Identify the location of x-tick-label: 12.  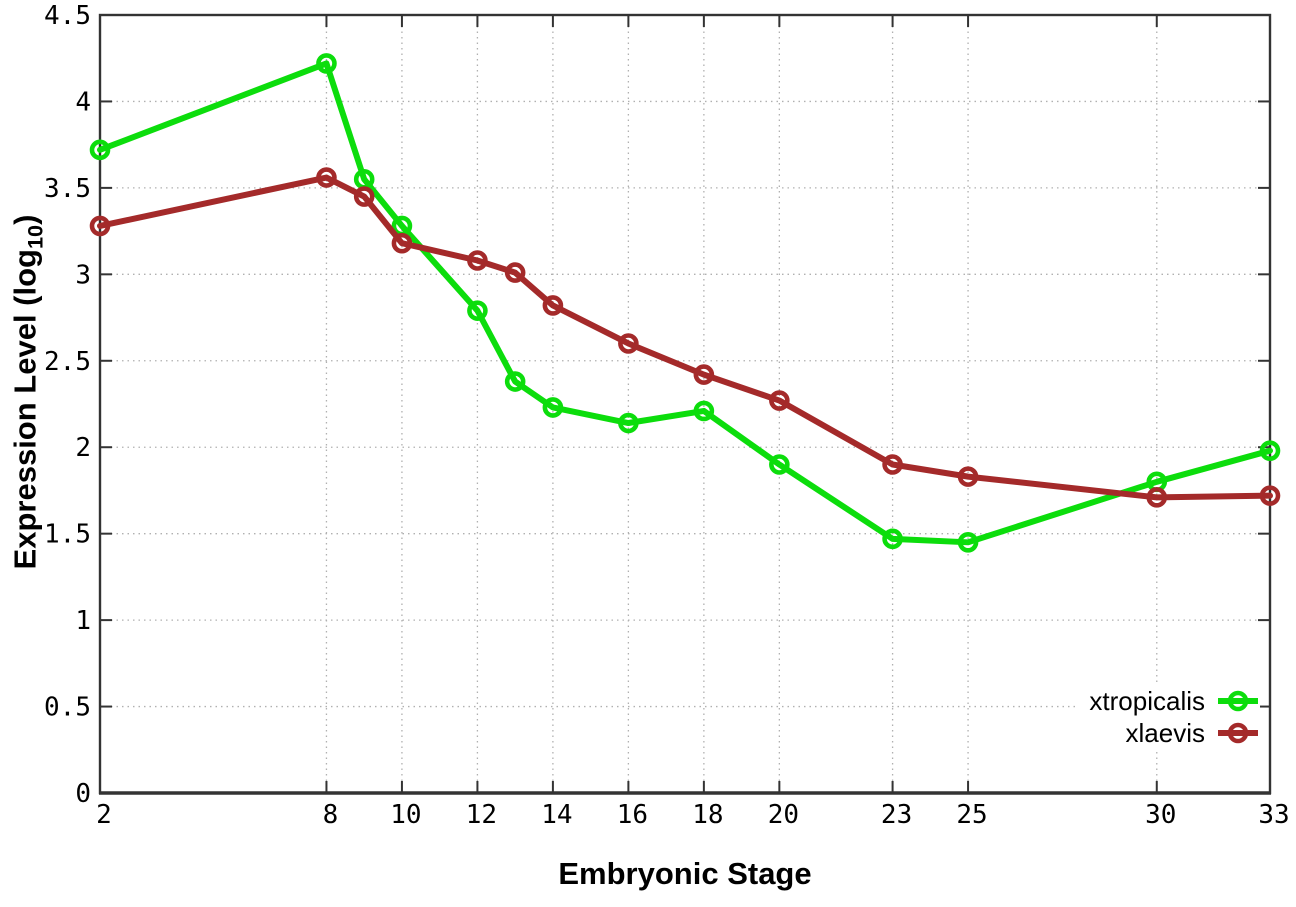
(481, 815).